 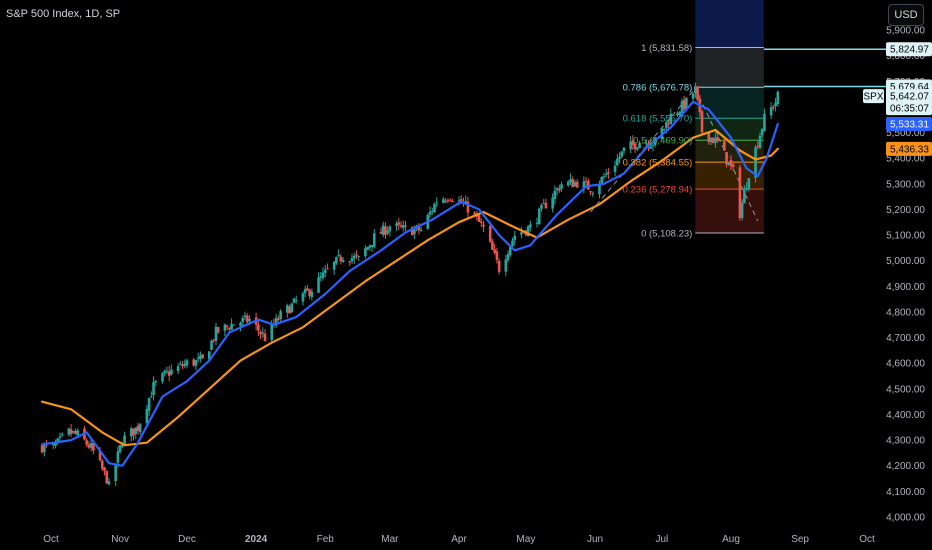 I want to click on fib-level-label: 0.786 (5,676.78), so click(x=658, y=88).